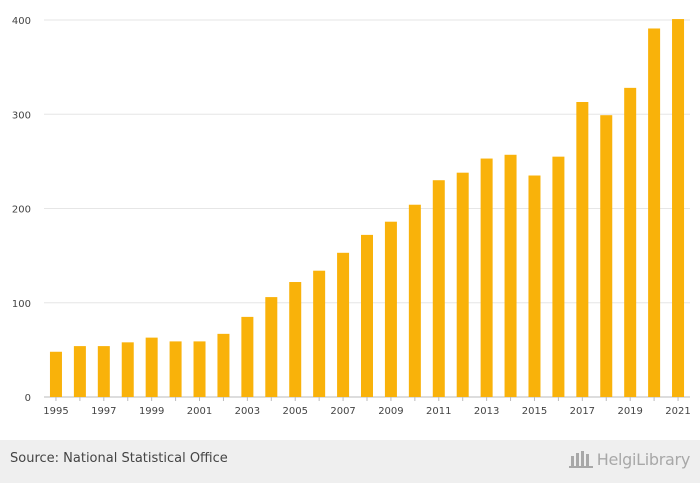  What do you see at coordinates (271, 347) in the screenshot?
I see `bar-2004` at bounding box center [271, 347].